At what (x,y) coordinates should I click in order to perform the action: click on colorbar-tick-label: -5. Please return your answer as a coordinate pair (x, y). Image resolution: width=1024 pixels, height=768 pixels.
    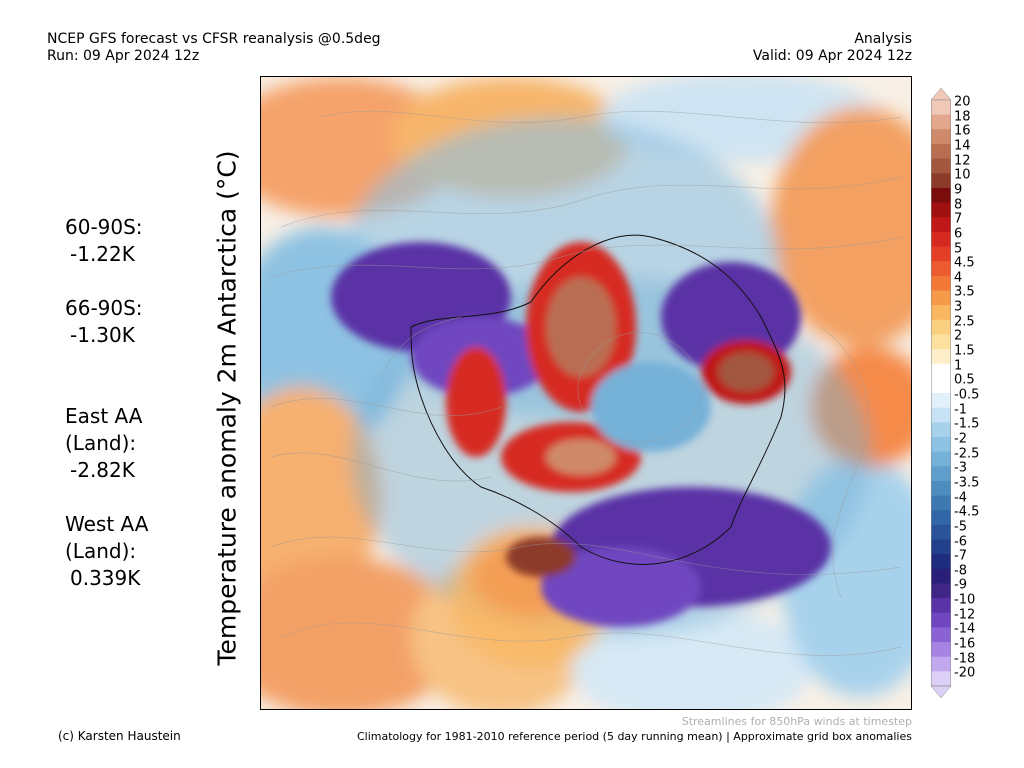
    Looking at the image, I should click on (960, 527).